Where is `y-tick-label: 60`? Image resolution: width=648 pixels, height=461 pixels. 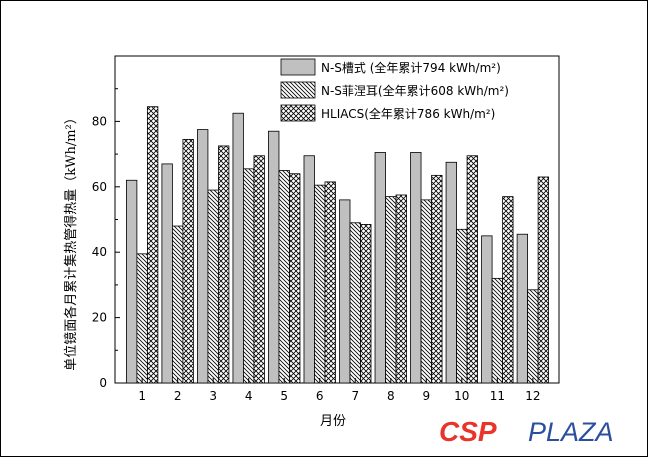 y-tick-label: 60 is located at coordinates (99, 187).